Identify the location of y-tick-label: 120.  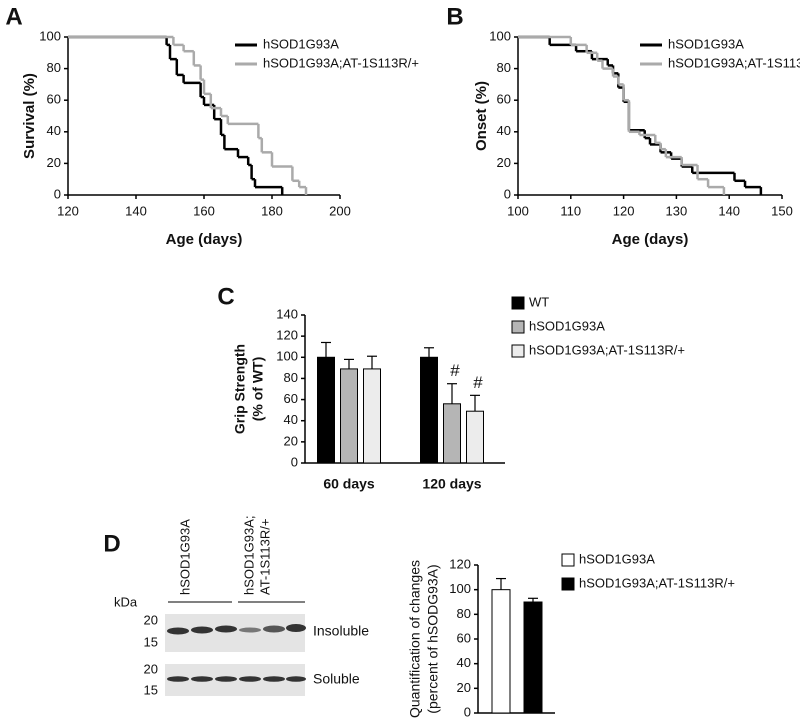
(287, 335).